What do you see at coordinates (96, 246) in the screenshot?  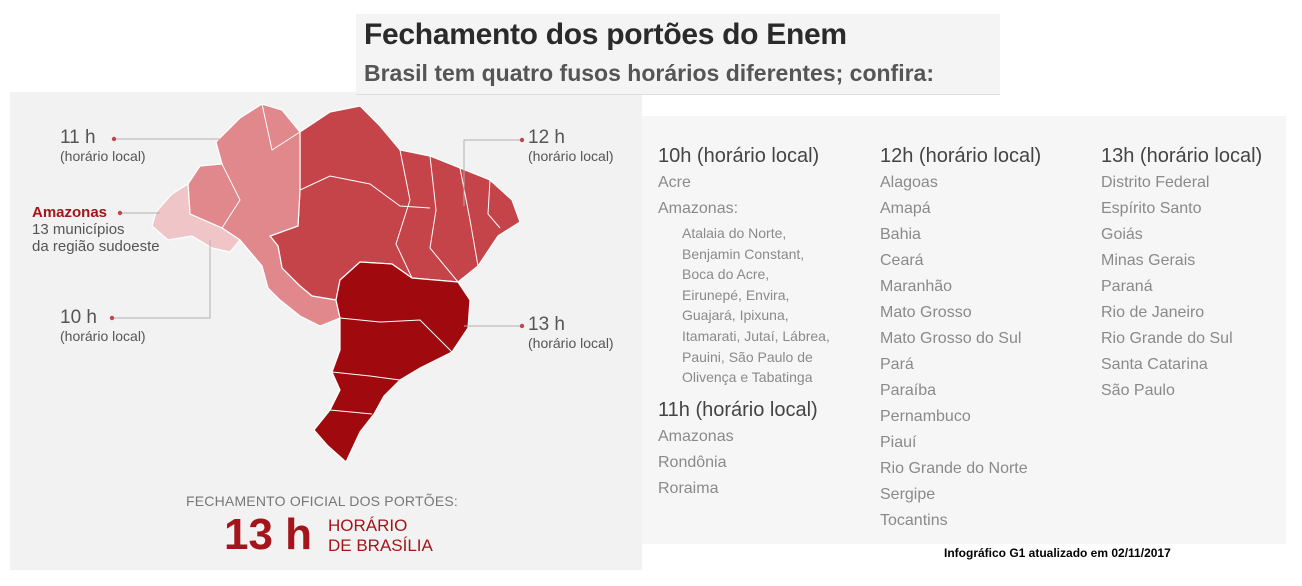 I see `amazonas-note-line2: da região sudoeste` at bounding box center [96, 246].